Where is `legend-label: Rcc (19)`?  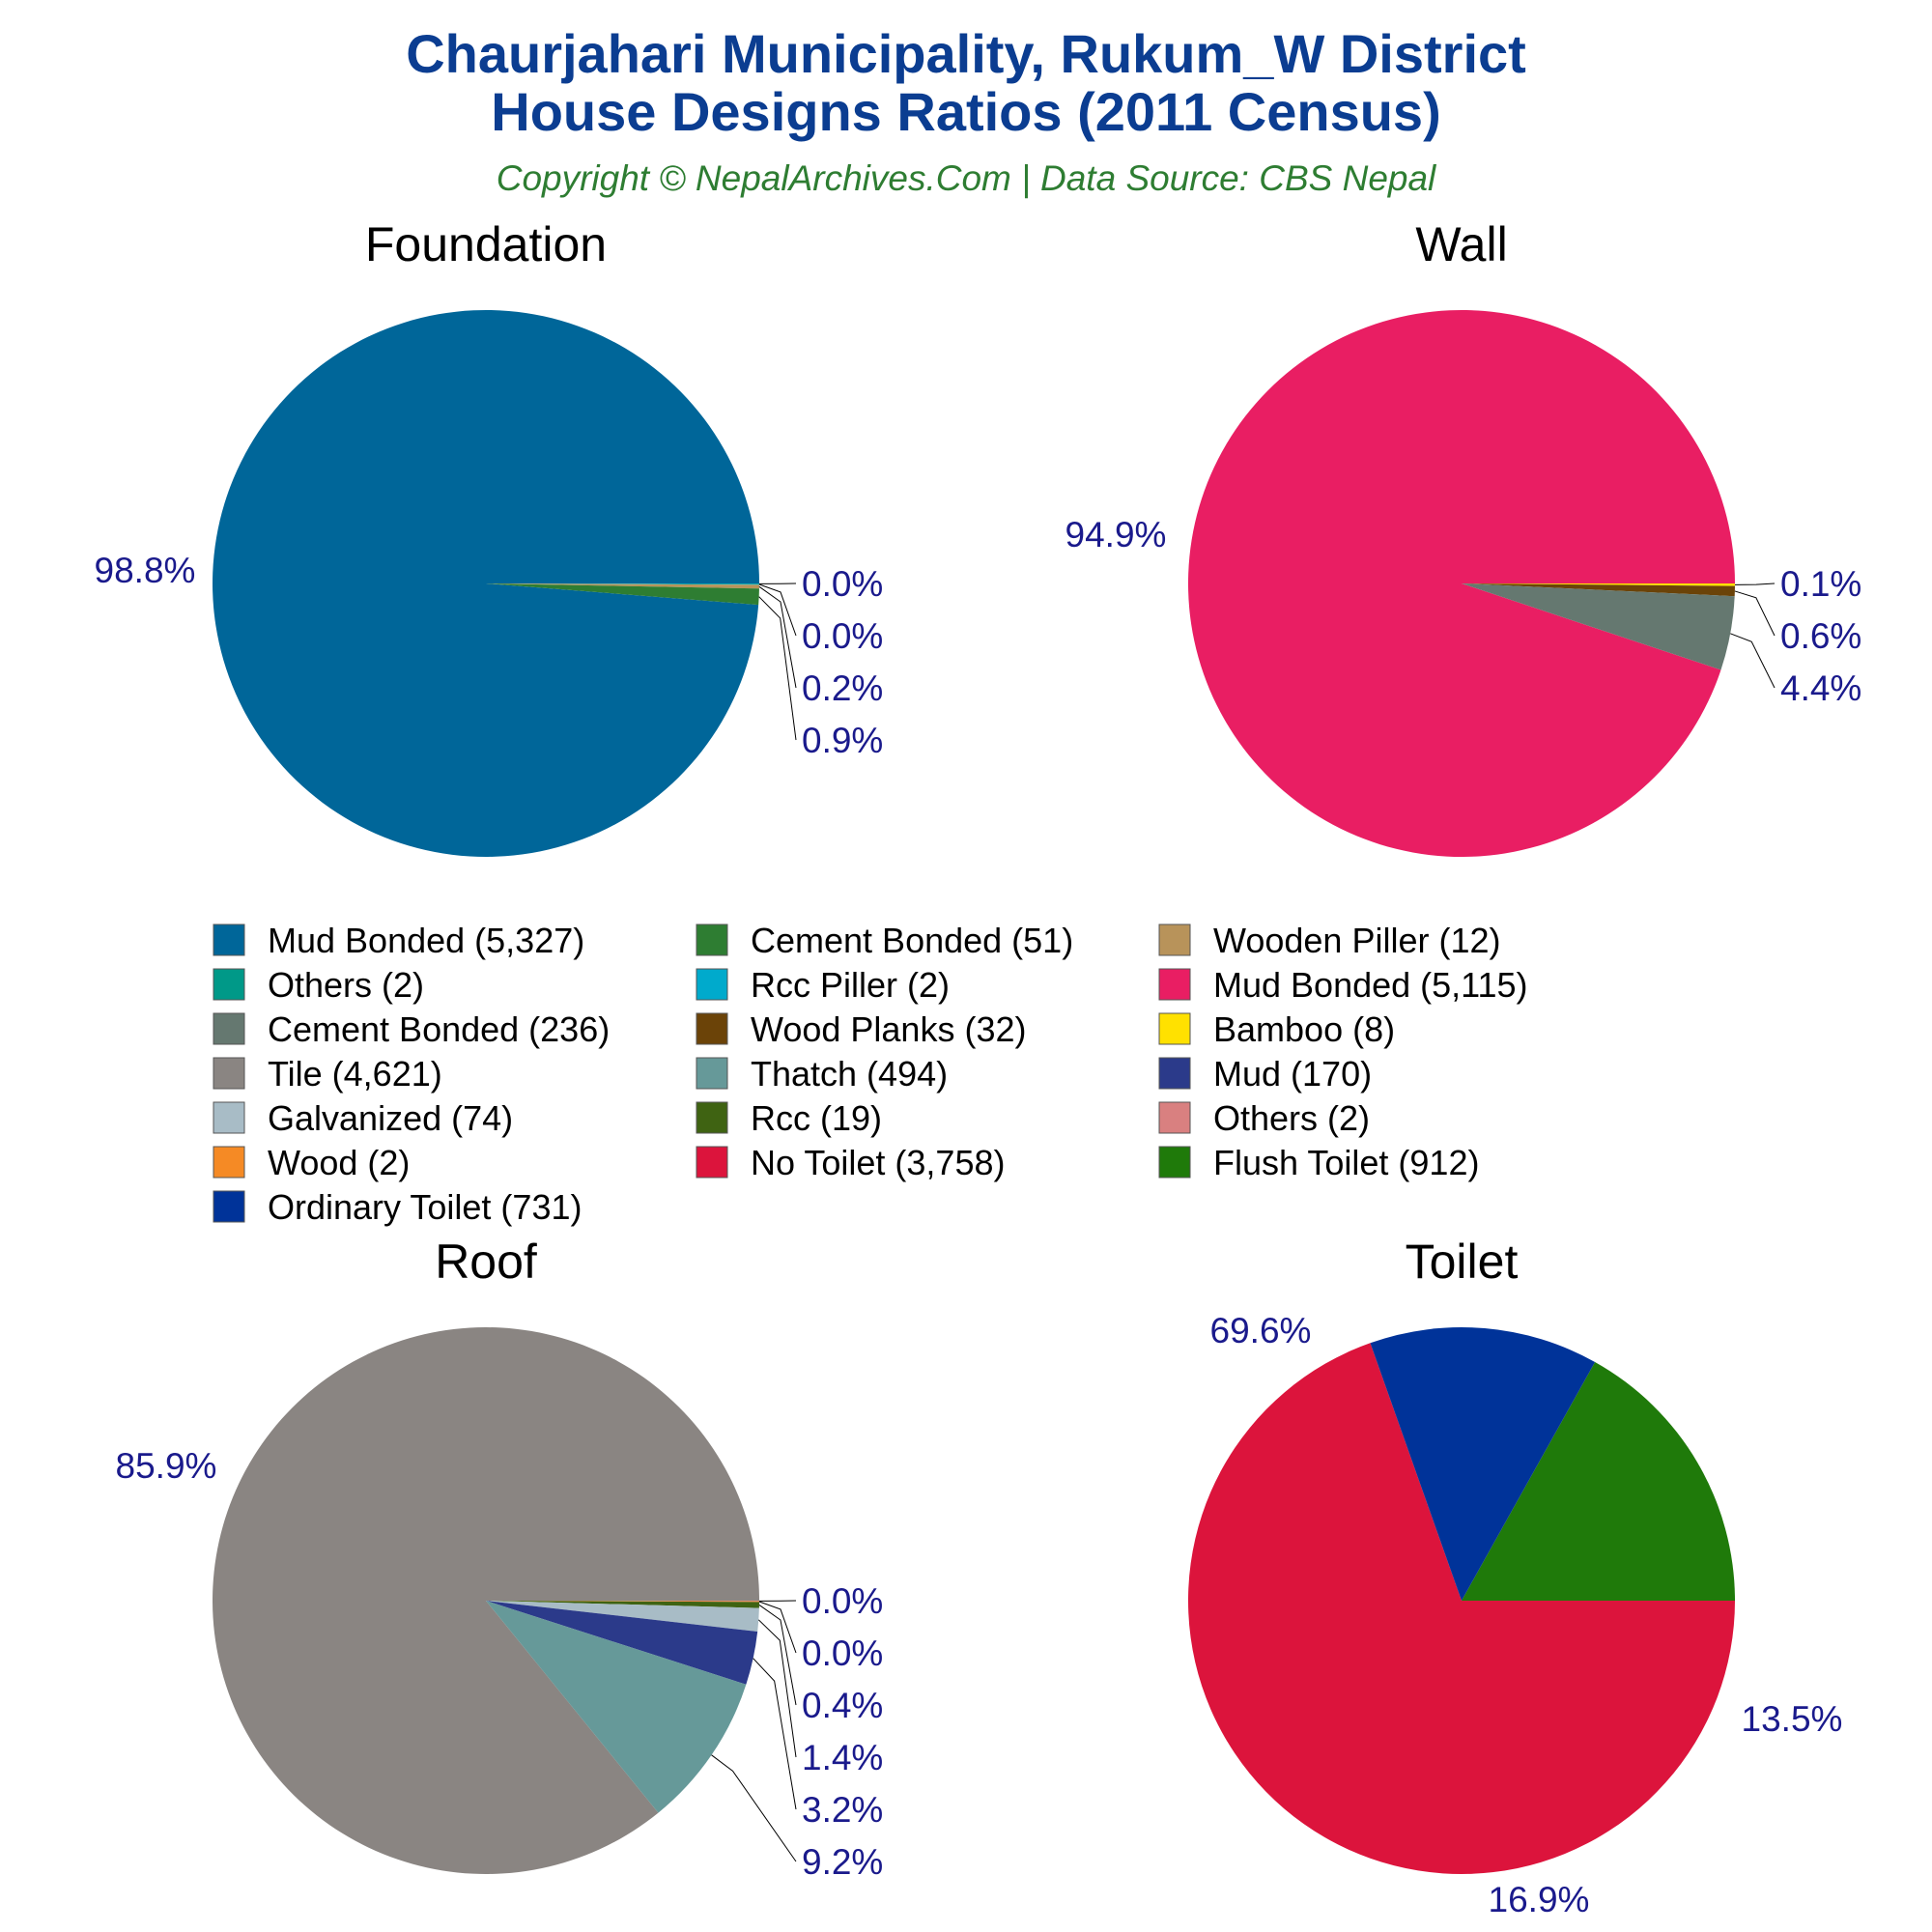 legend-label: Rcc (19) is located at coordinates (816, 1118).